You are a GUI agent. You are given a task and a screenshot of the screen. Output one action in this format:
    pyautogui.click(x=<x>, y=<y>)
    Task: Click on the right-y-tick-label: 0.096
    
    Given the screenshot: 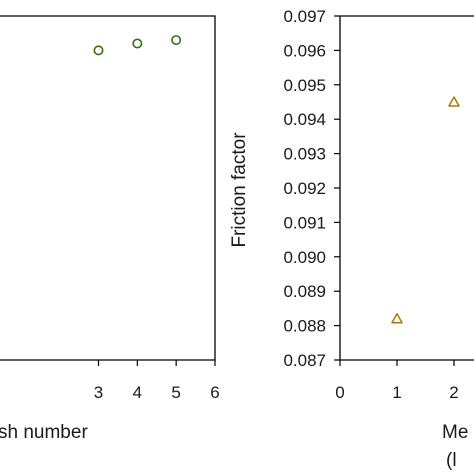 What is the action you would take?
    pyautogui.click(x=304, y=50)
    